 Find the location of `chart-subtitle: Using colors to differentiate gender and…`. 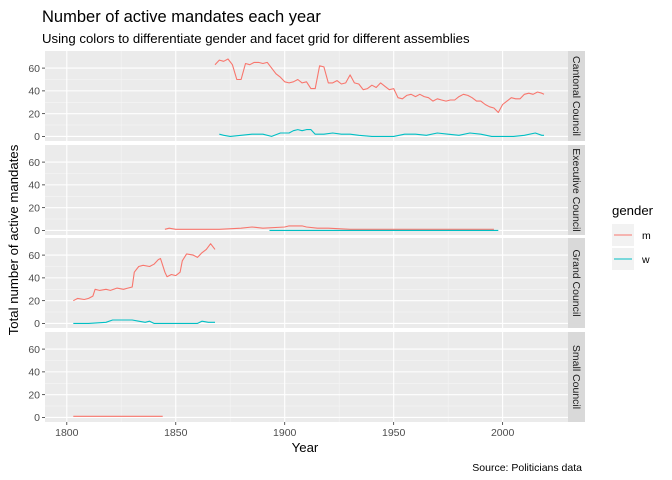

chart-subtitle: Using colors to differentiate gender and… is located at coordinates (256, 38).